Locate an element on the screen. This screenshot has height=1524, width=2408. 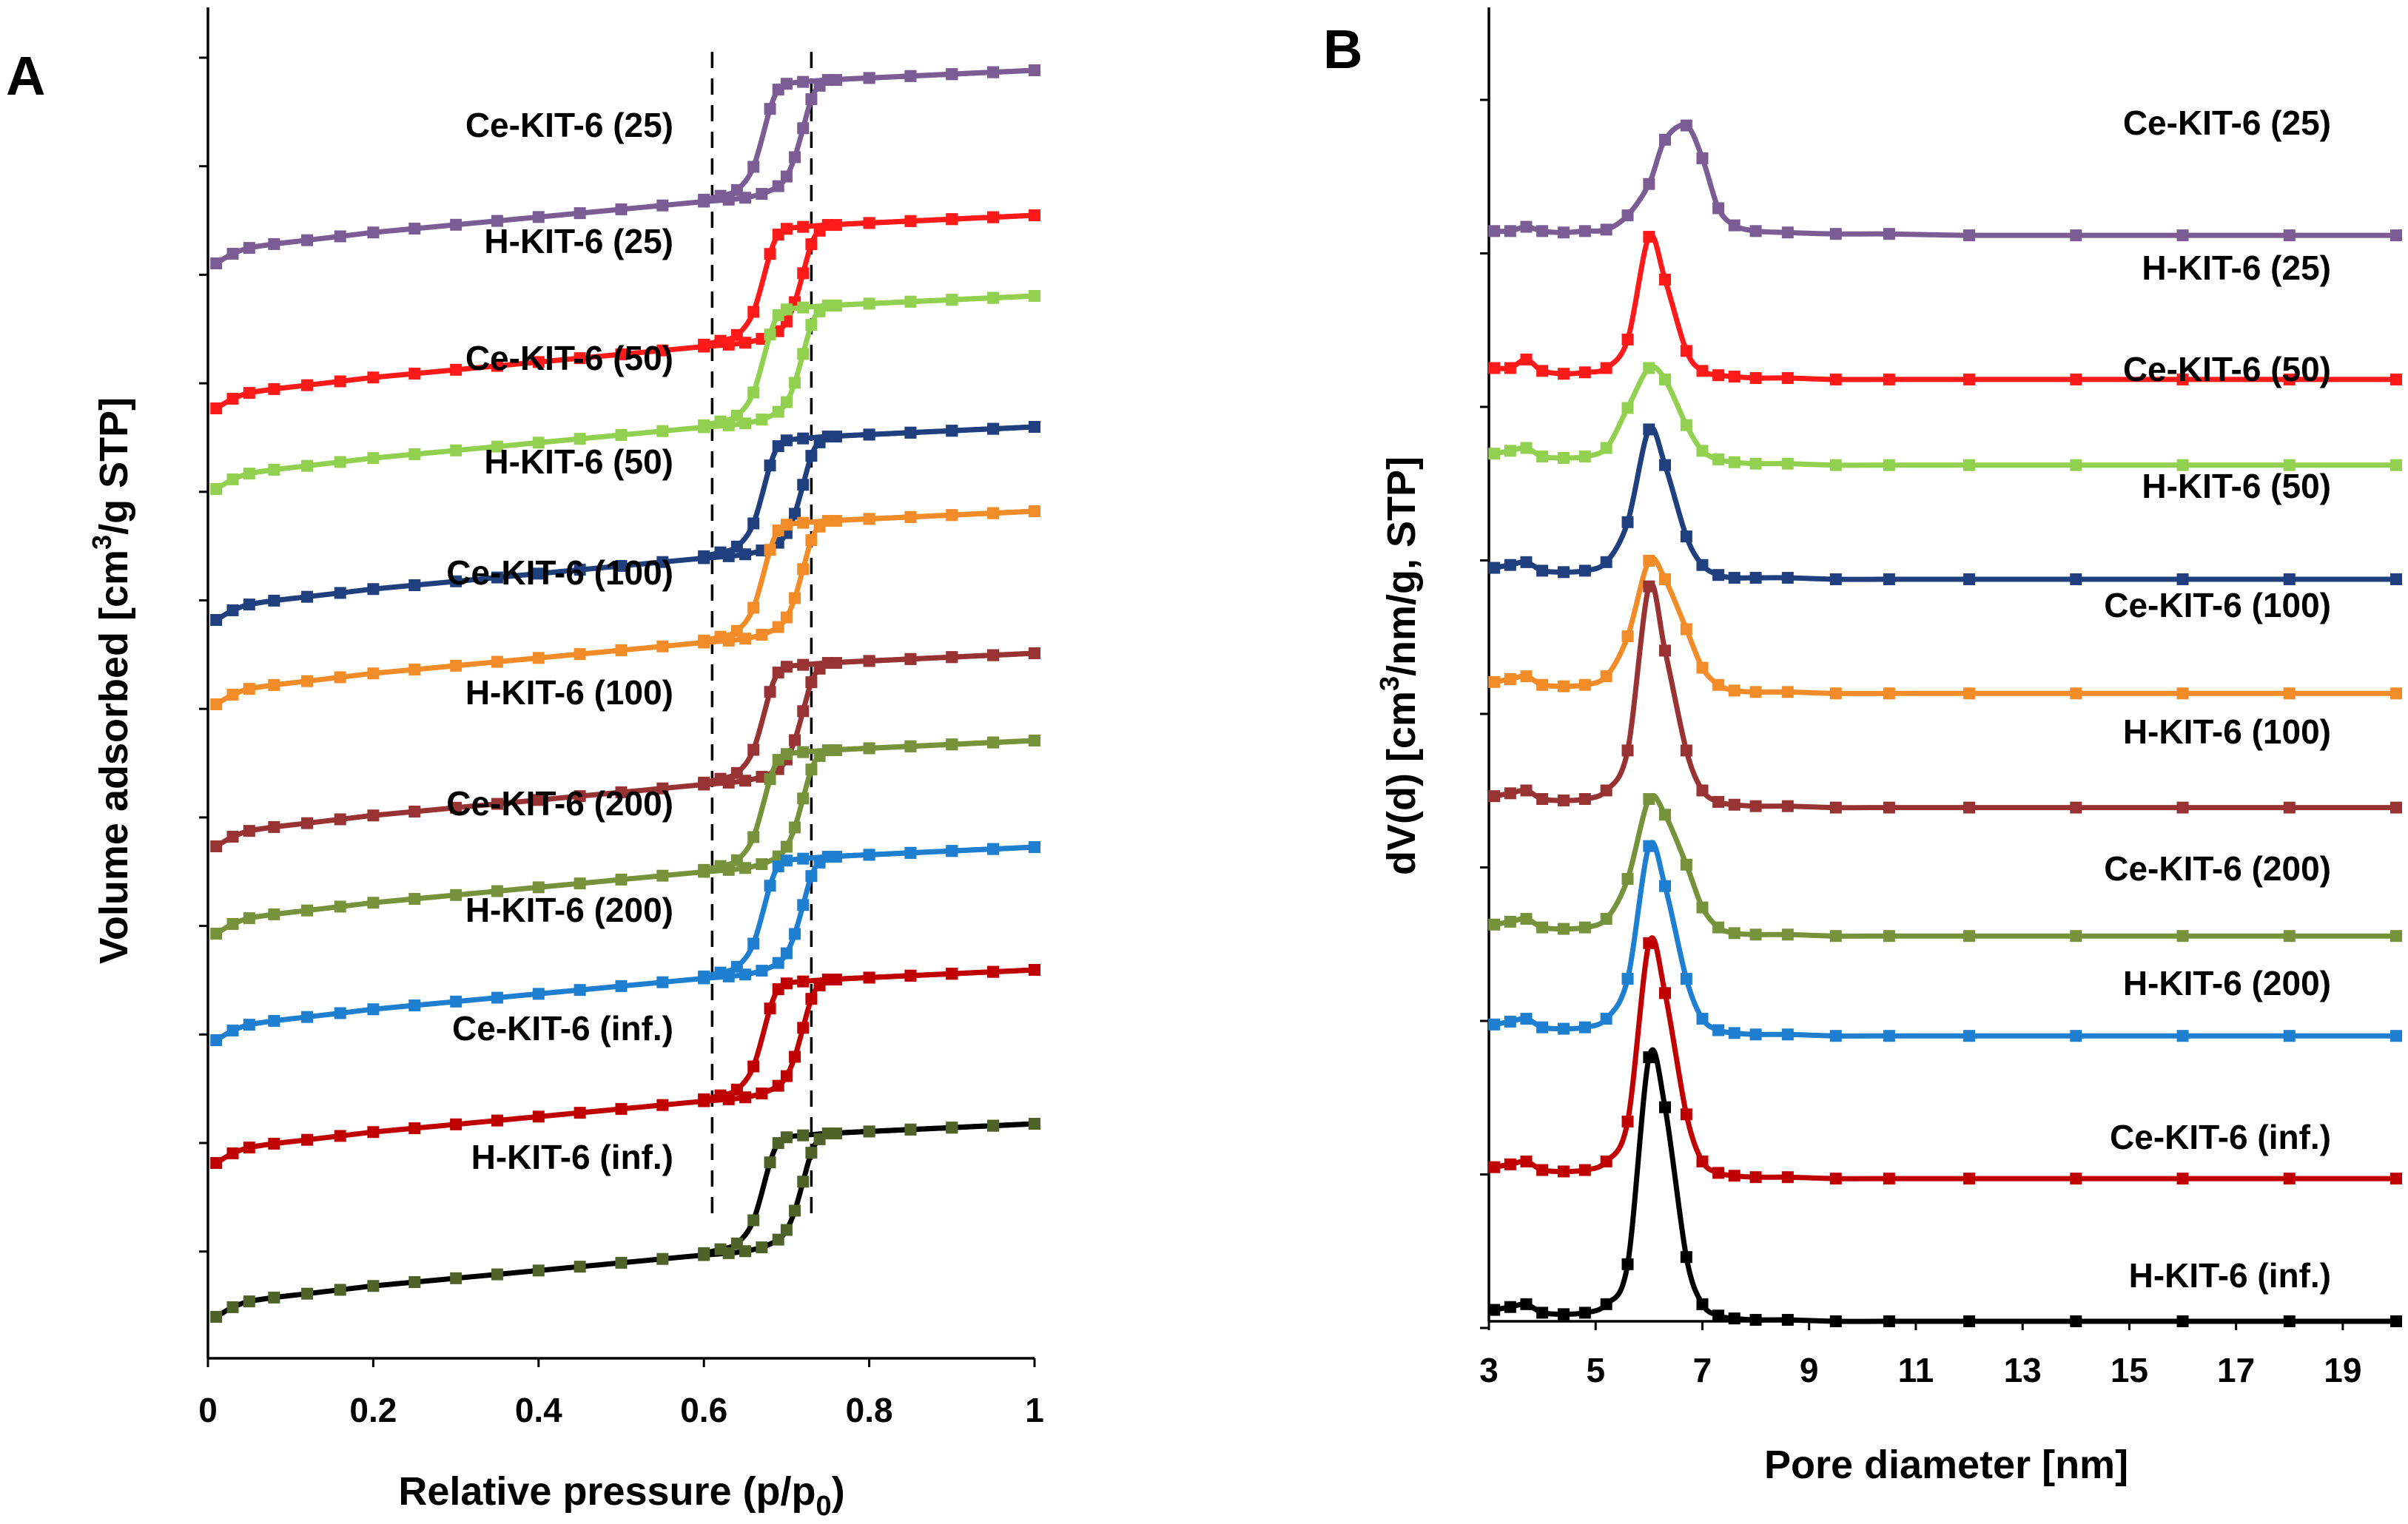
panel-a-y-title: Volume adsorbed [cm3/g STP] is located at coordinates (112, 680).